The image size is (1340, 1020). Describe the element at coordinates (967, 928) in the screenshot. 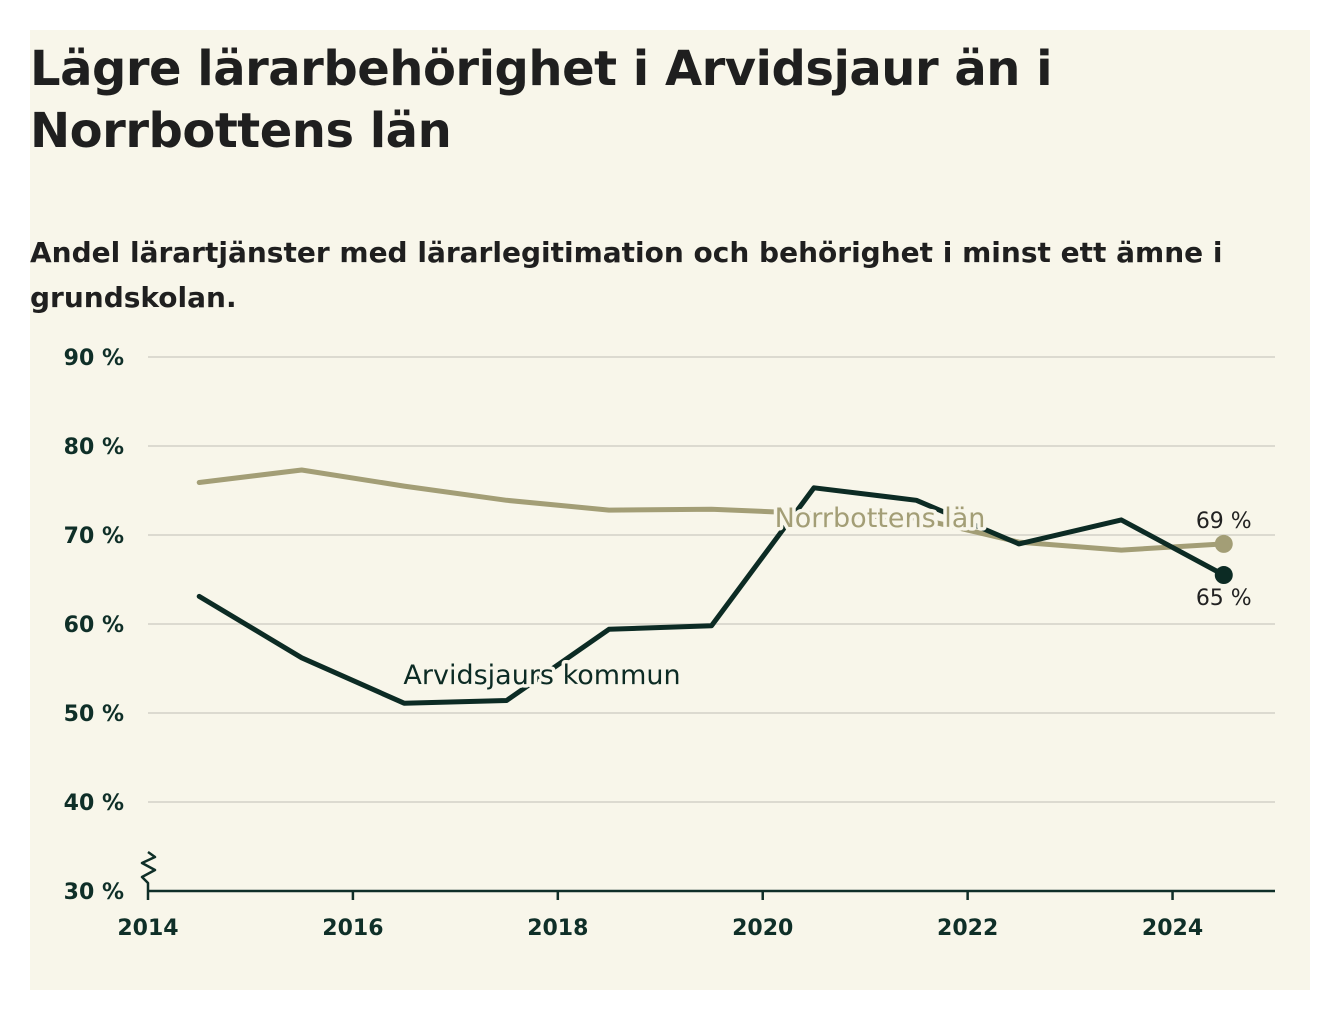

I see `x-tick-label: 2022` at that location.